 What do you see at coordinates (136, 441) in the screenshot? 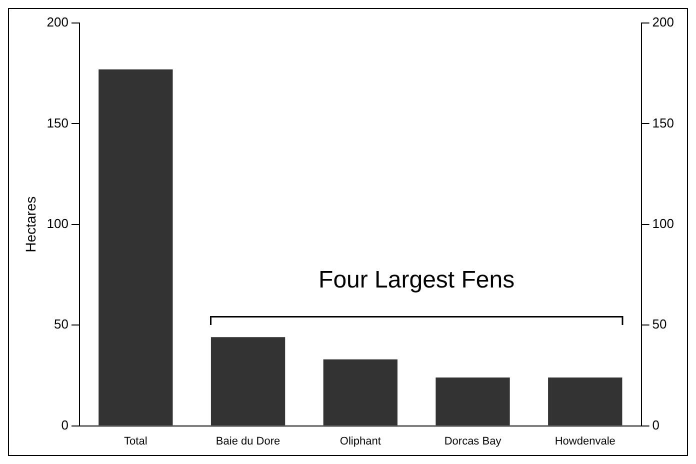
I see `x-tick-label: Total` at bounding box center [136, 441].